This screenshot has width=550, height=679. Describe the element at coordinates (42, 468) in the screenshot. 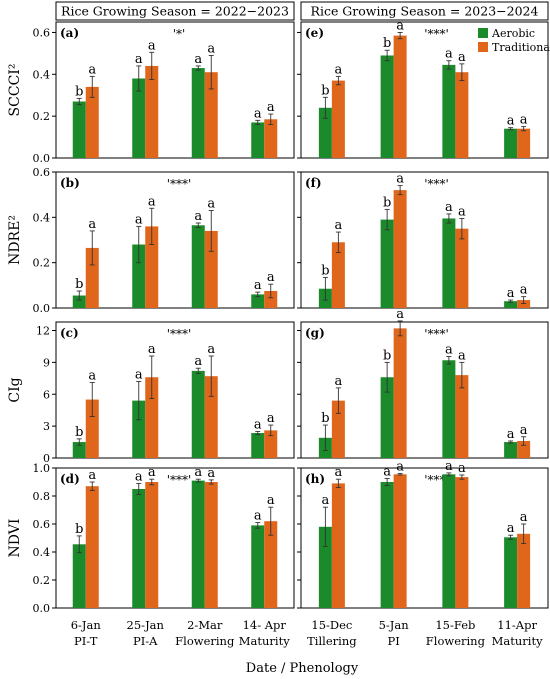

I see `y-tick-label: 1.0` at that location.